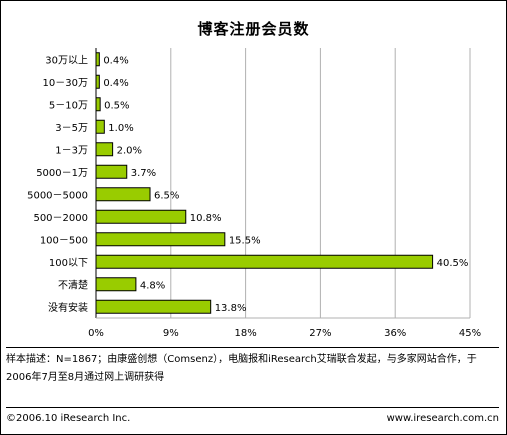 Image resolution: width=507 pixels, height=435 pixels. What do you see at coordinates (320, 333) in the screenshot?
I see `x-tick-label: 27%` at bounding box center [320, 333].